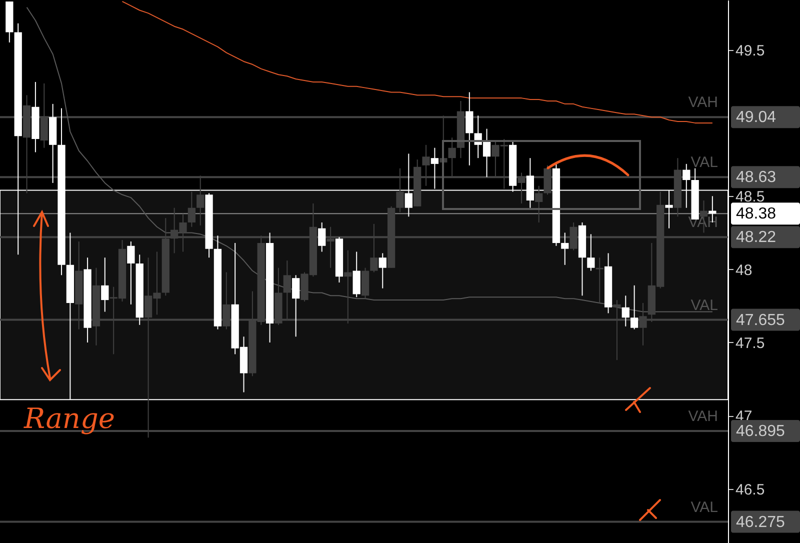 The image size is (800, 543). What do you see at coordinates (750, 51) in the screenshot?
I see `y-tick-label: 49.5` at bounding box center [750, 51].